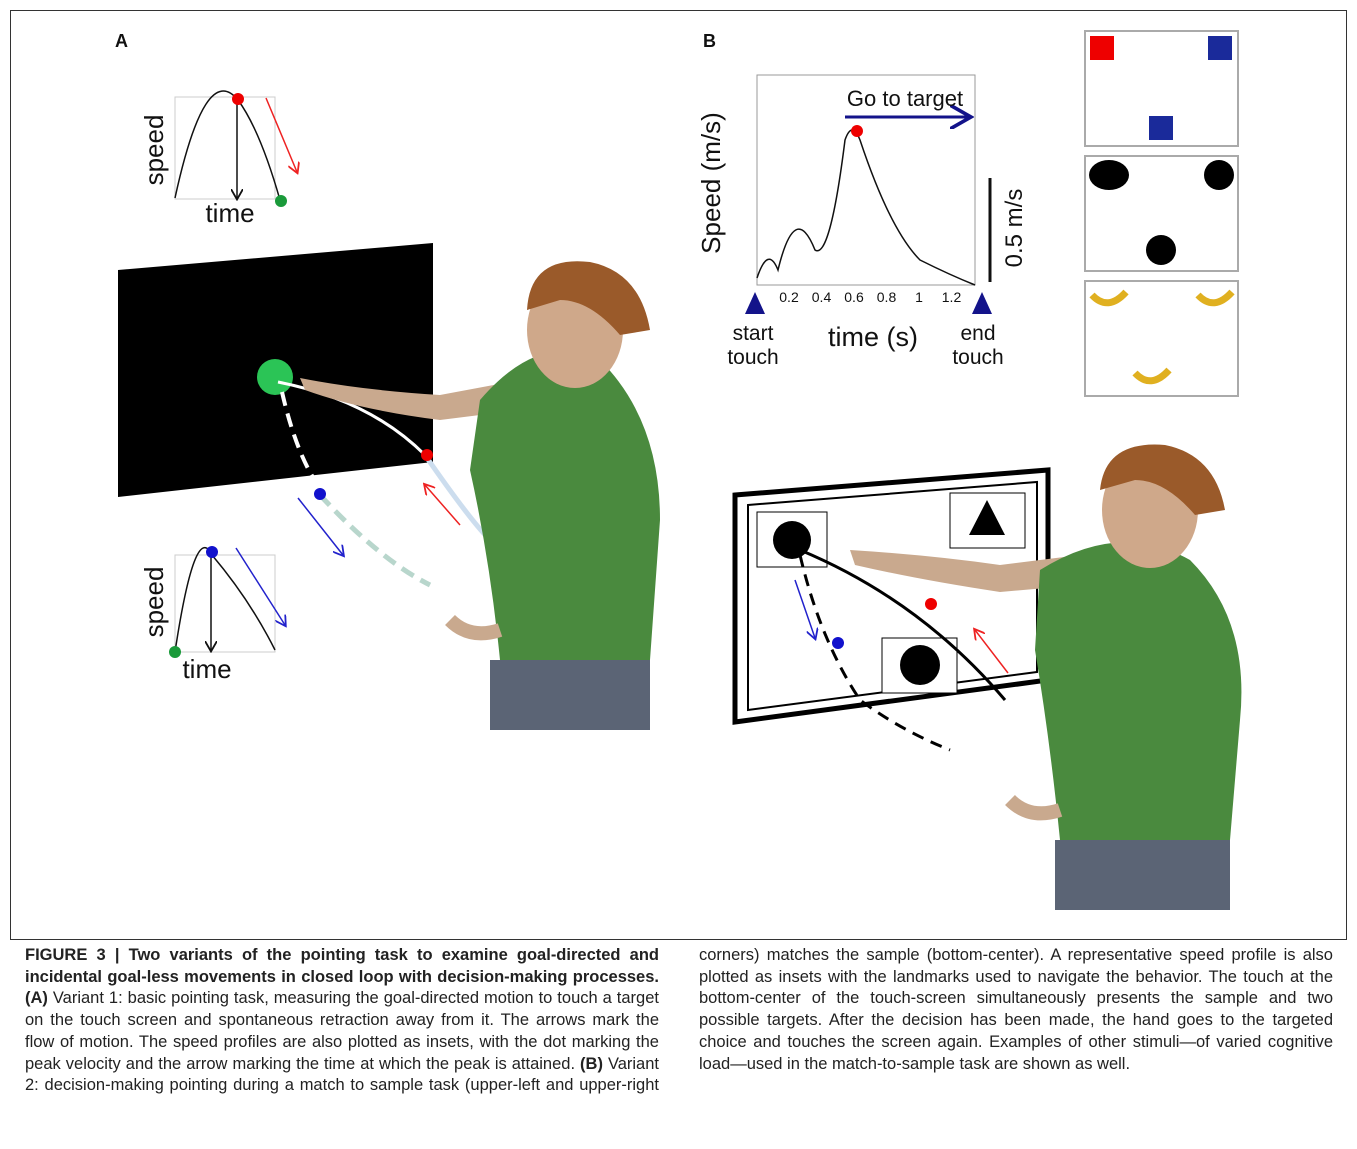  What do you see at coordinates (887, 297) in the screenshot?
I see `x-tick-label: 0.8` at bounding box center [887, 297].